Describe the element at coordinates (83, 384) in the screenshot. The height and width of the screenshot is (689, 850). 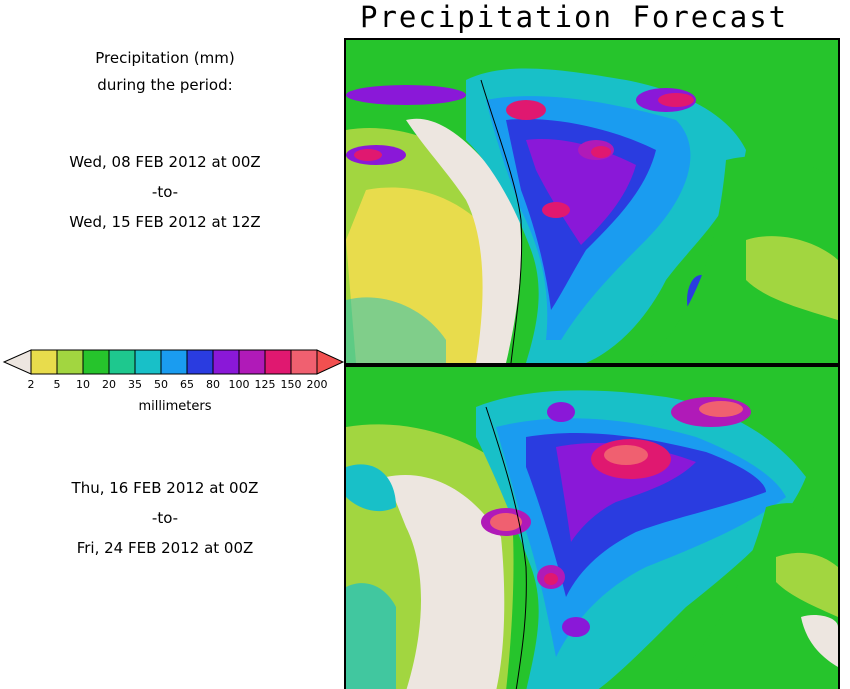
I see `colorbar-tick-label: 10` at that location.